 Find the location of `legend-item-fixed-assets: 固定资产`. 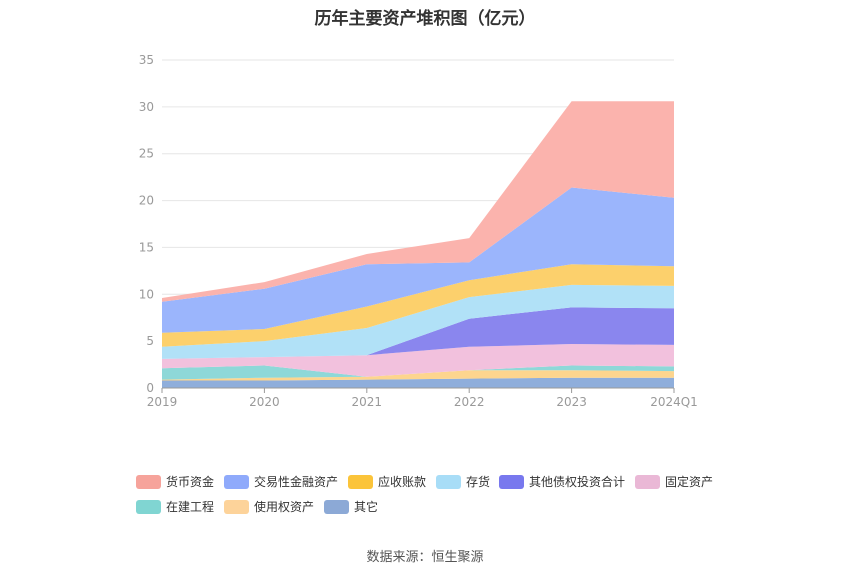

legend-item-fixed-assets: 固定资产 is located at coordinates (674, 481).